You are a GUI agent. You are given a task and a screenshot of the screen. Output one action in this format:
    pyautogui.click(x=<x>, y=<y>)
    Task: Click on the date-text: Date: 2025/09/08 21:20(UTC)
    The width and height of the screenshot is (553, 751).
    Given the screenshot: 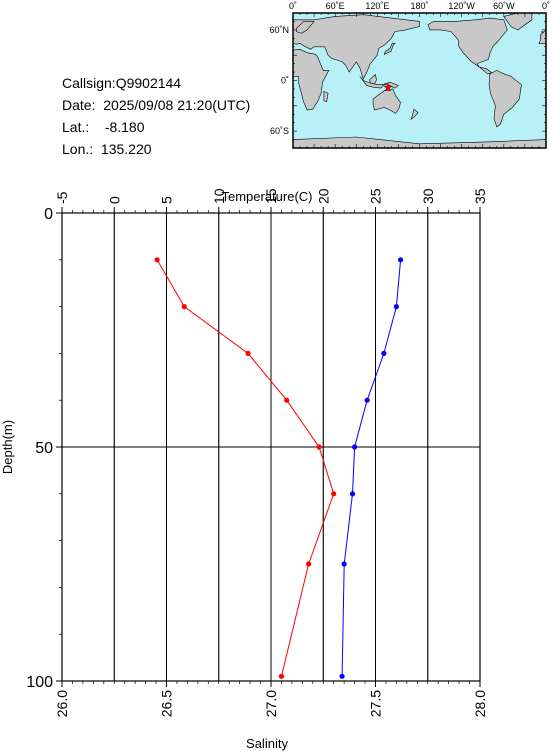 What is the action you would take?
    pyautogui.click(x=156, y=105)
    